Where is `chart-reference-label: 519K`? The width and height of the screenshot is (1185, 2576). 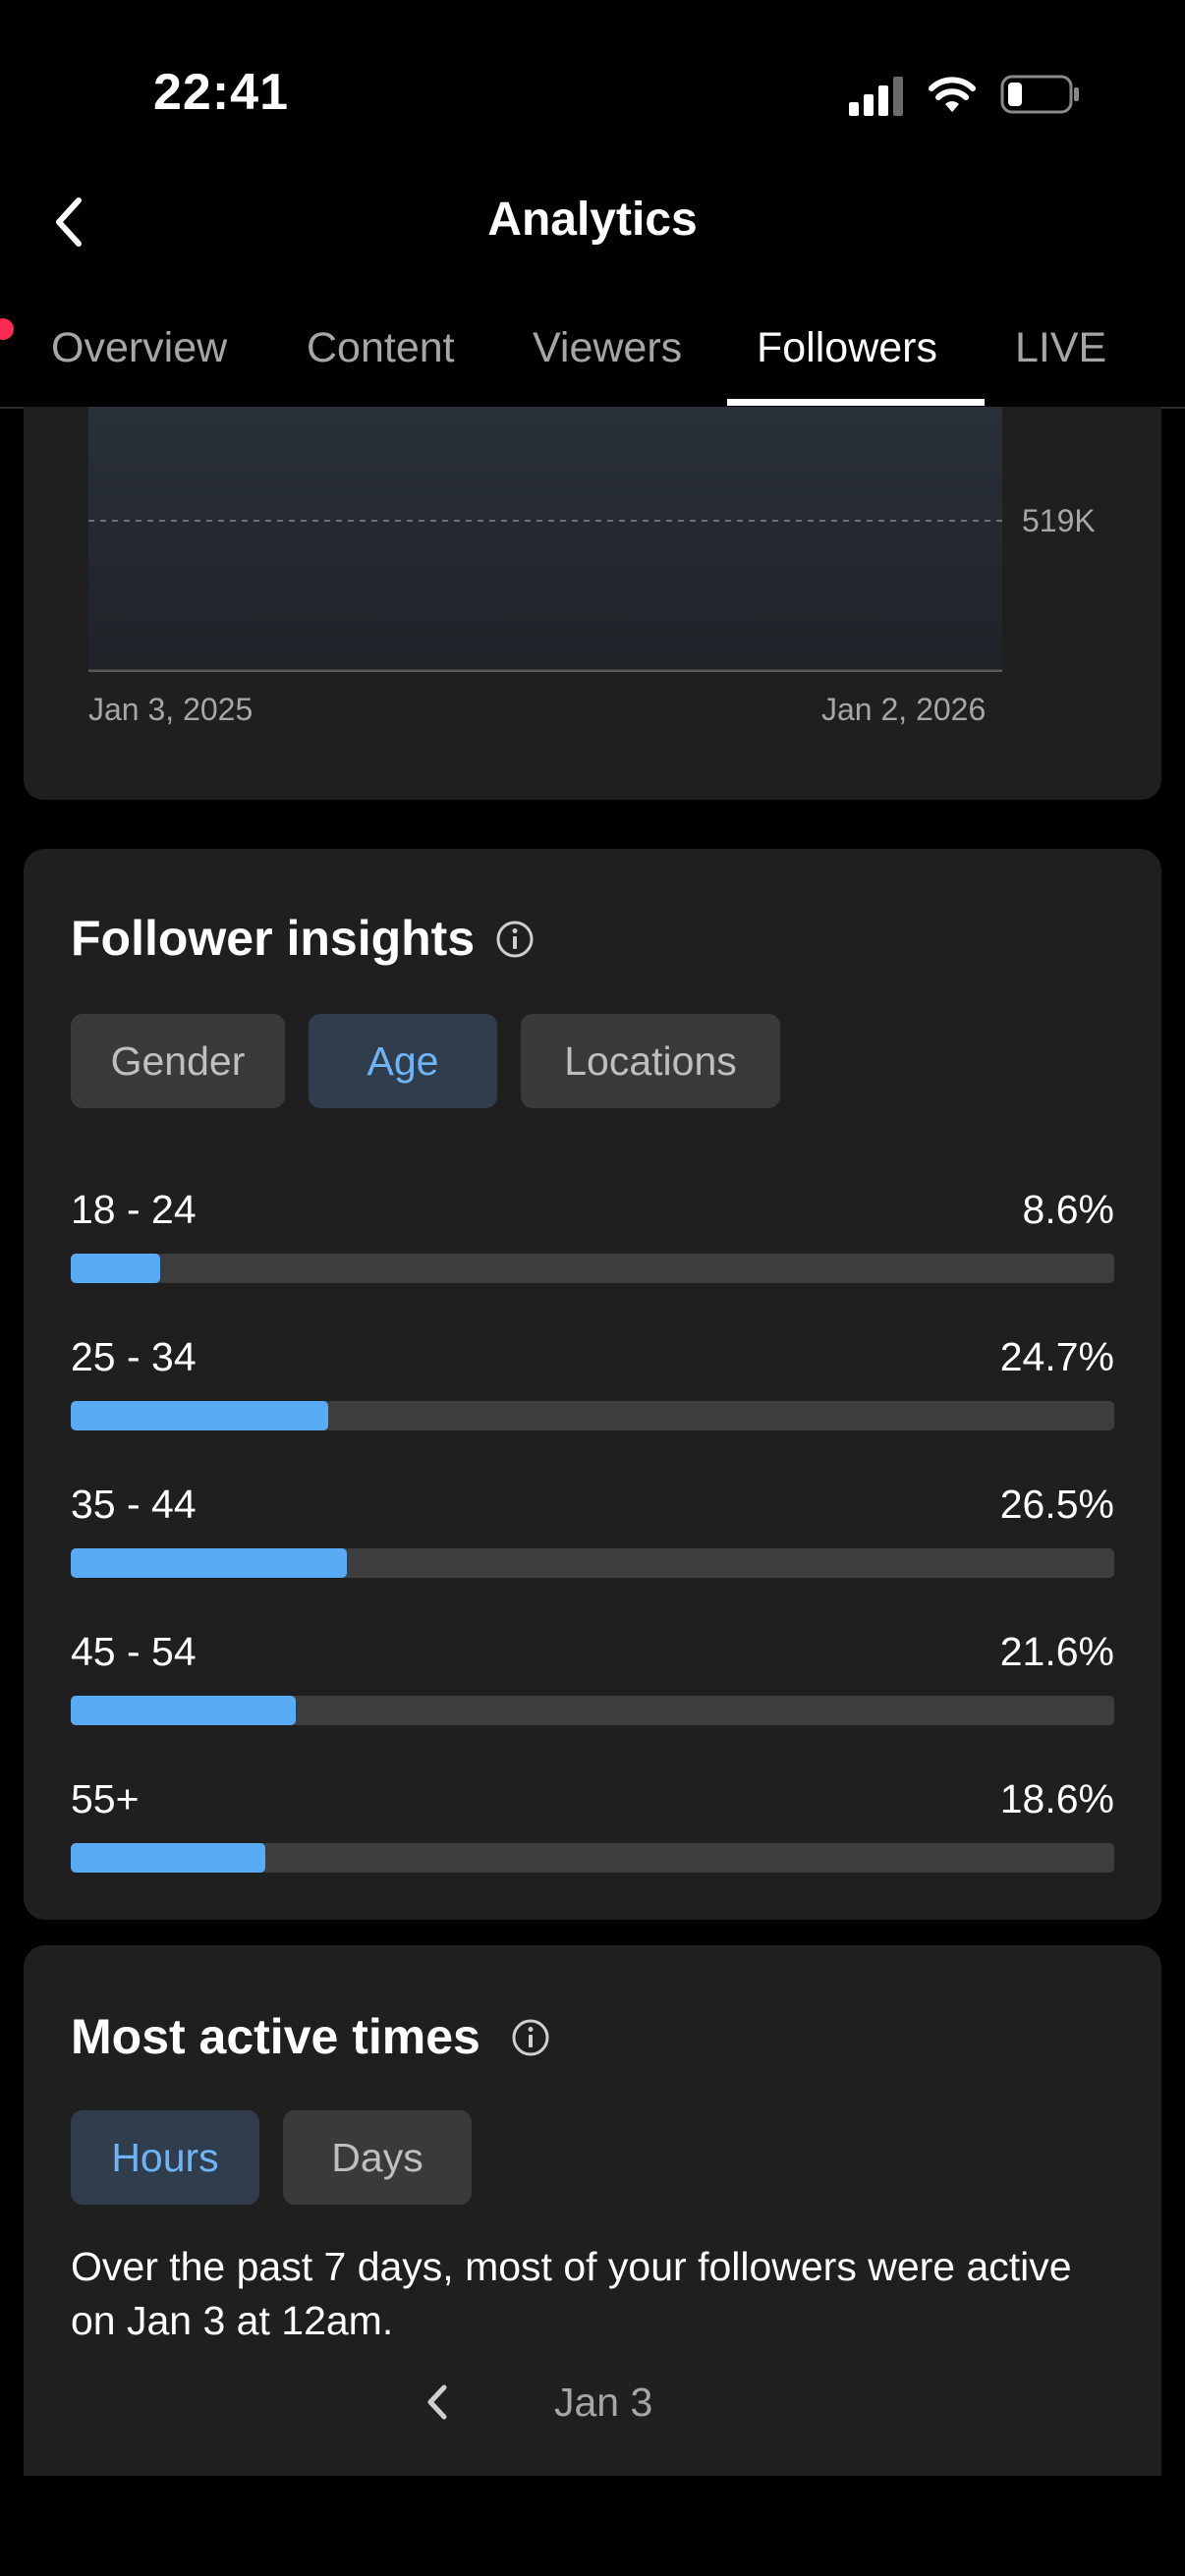
chart-reference-label: 519K is located at coordinates (1059, 520).